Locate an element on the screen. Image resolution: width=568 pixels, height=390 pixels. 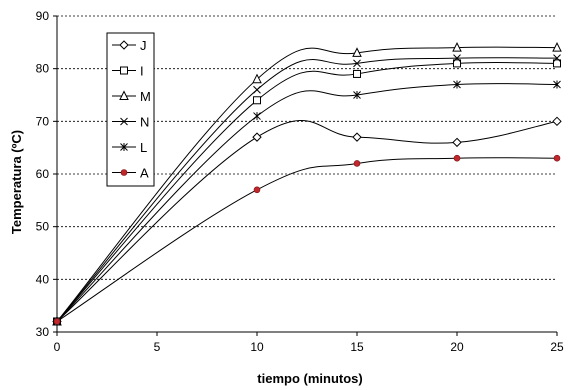
y-tick-label: 90 is located at coordinates (43, 16).